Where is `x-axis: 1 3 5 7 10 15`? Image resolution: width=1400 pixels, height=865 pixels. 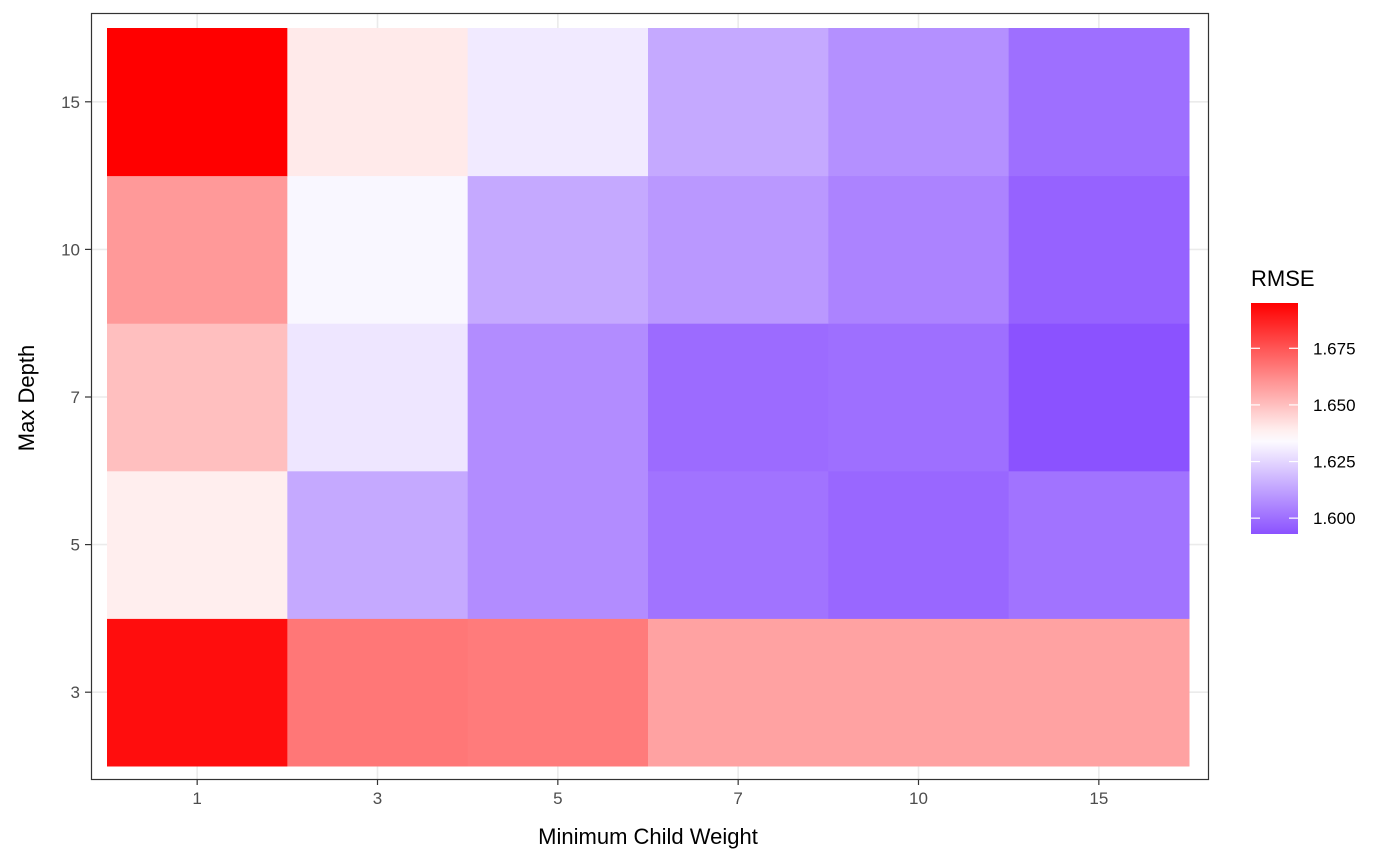
x-axis: 1 3 5 7 10 15 is located at coordinates (650, 793).